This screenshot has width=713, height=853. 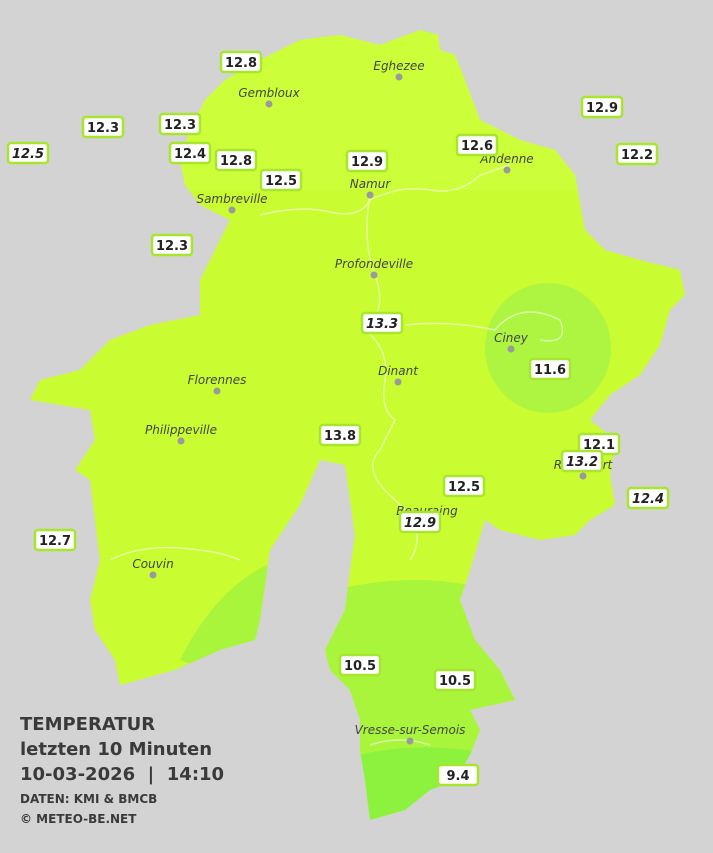 I want to click on city-label: Ciney, so click(x=511, y=338).